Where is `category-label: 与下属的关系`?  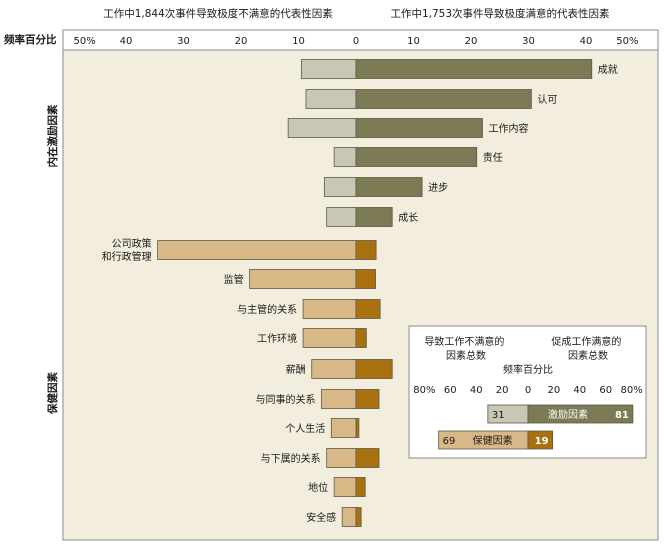
category-label: 与下属的关系 is located at coordinates (291, 458).